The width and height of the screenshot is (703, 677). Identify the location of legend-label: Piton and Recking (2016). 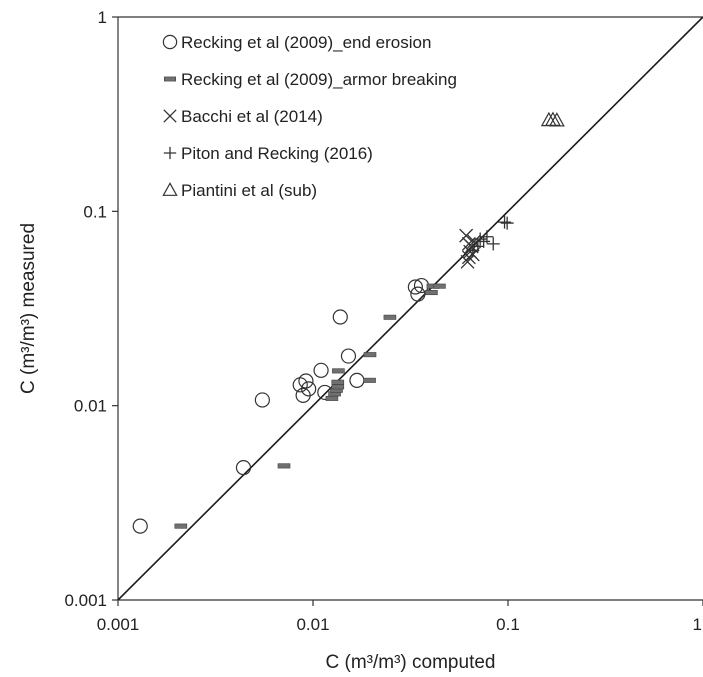
(277, 153).